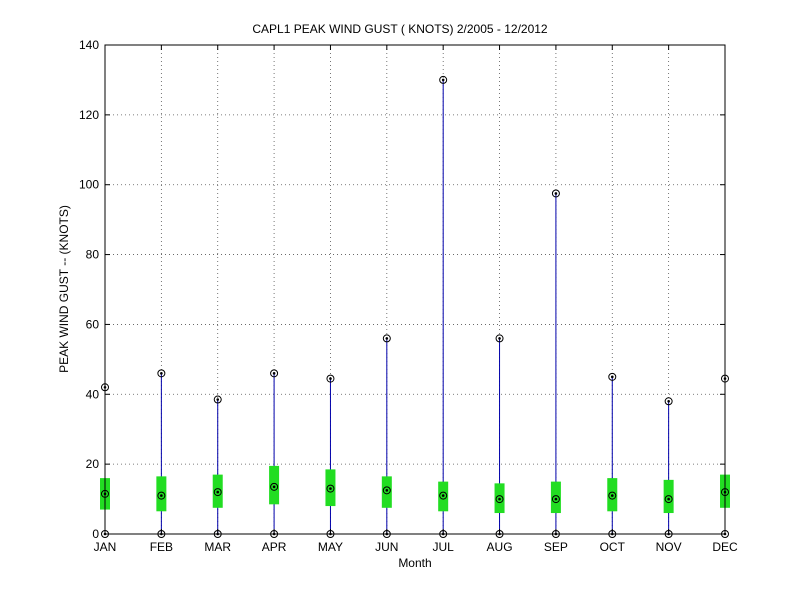 This screenshot has width=800, height=600. What do you see at coordinates (386, 547) in the screenshot?
I see `x-tick-label: JUN` at bounding box center [386, 547].